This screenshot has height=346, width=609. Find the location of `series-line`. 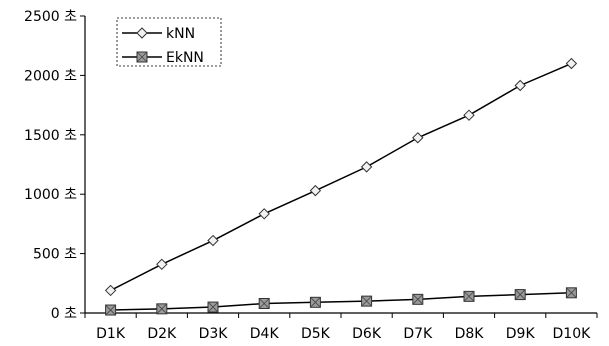

series-line is located at coordinates (341, 301).